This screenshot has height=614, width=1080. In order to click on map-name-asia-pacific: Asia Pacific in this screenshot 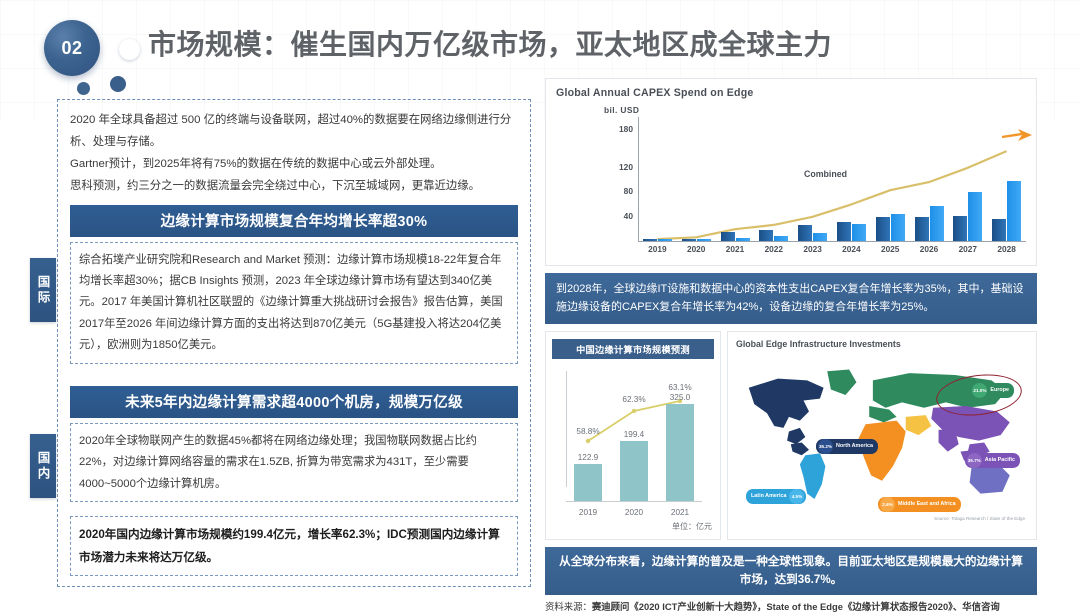, I will do `click(999, 459)`.